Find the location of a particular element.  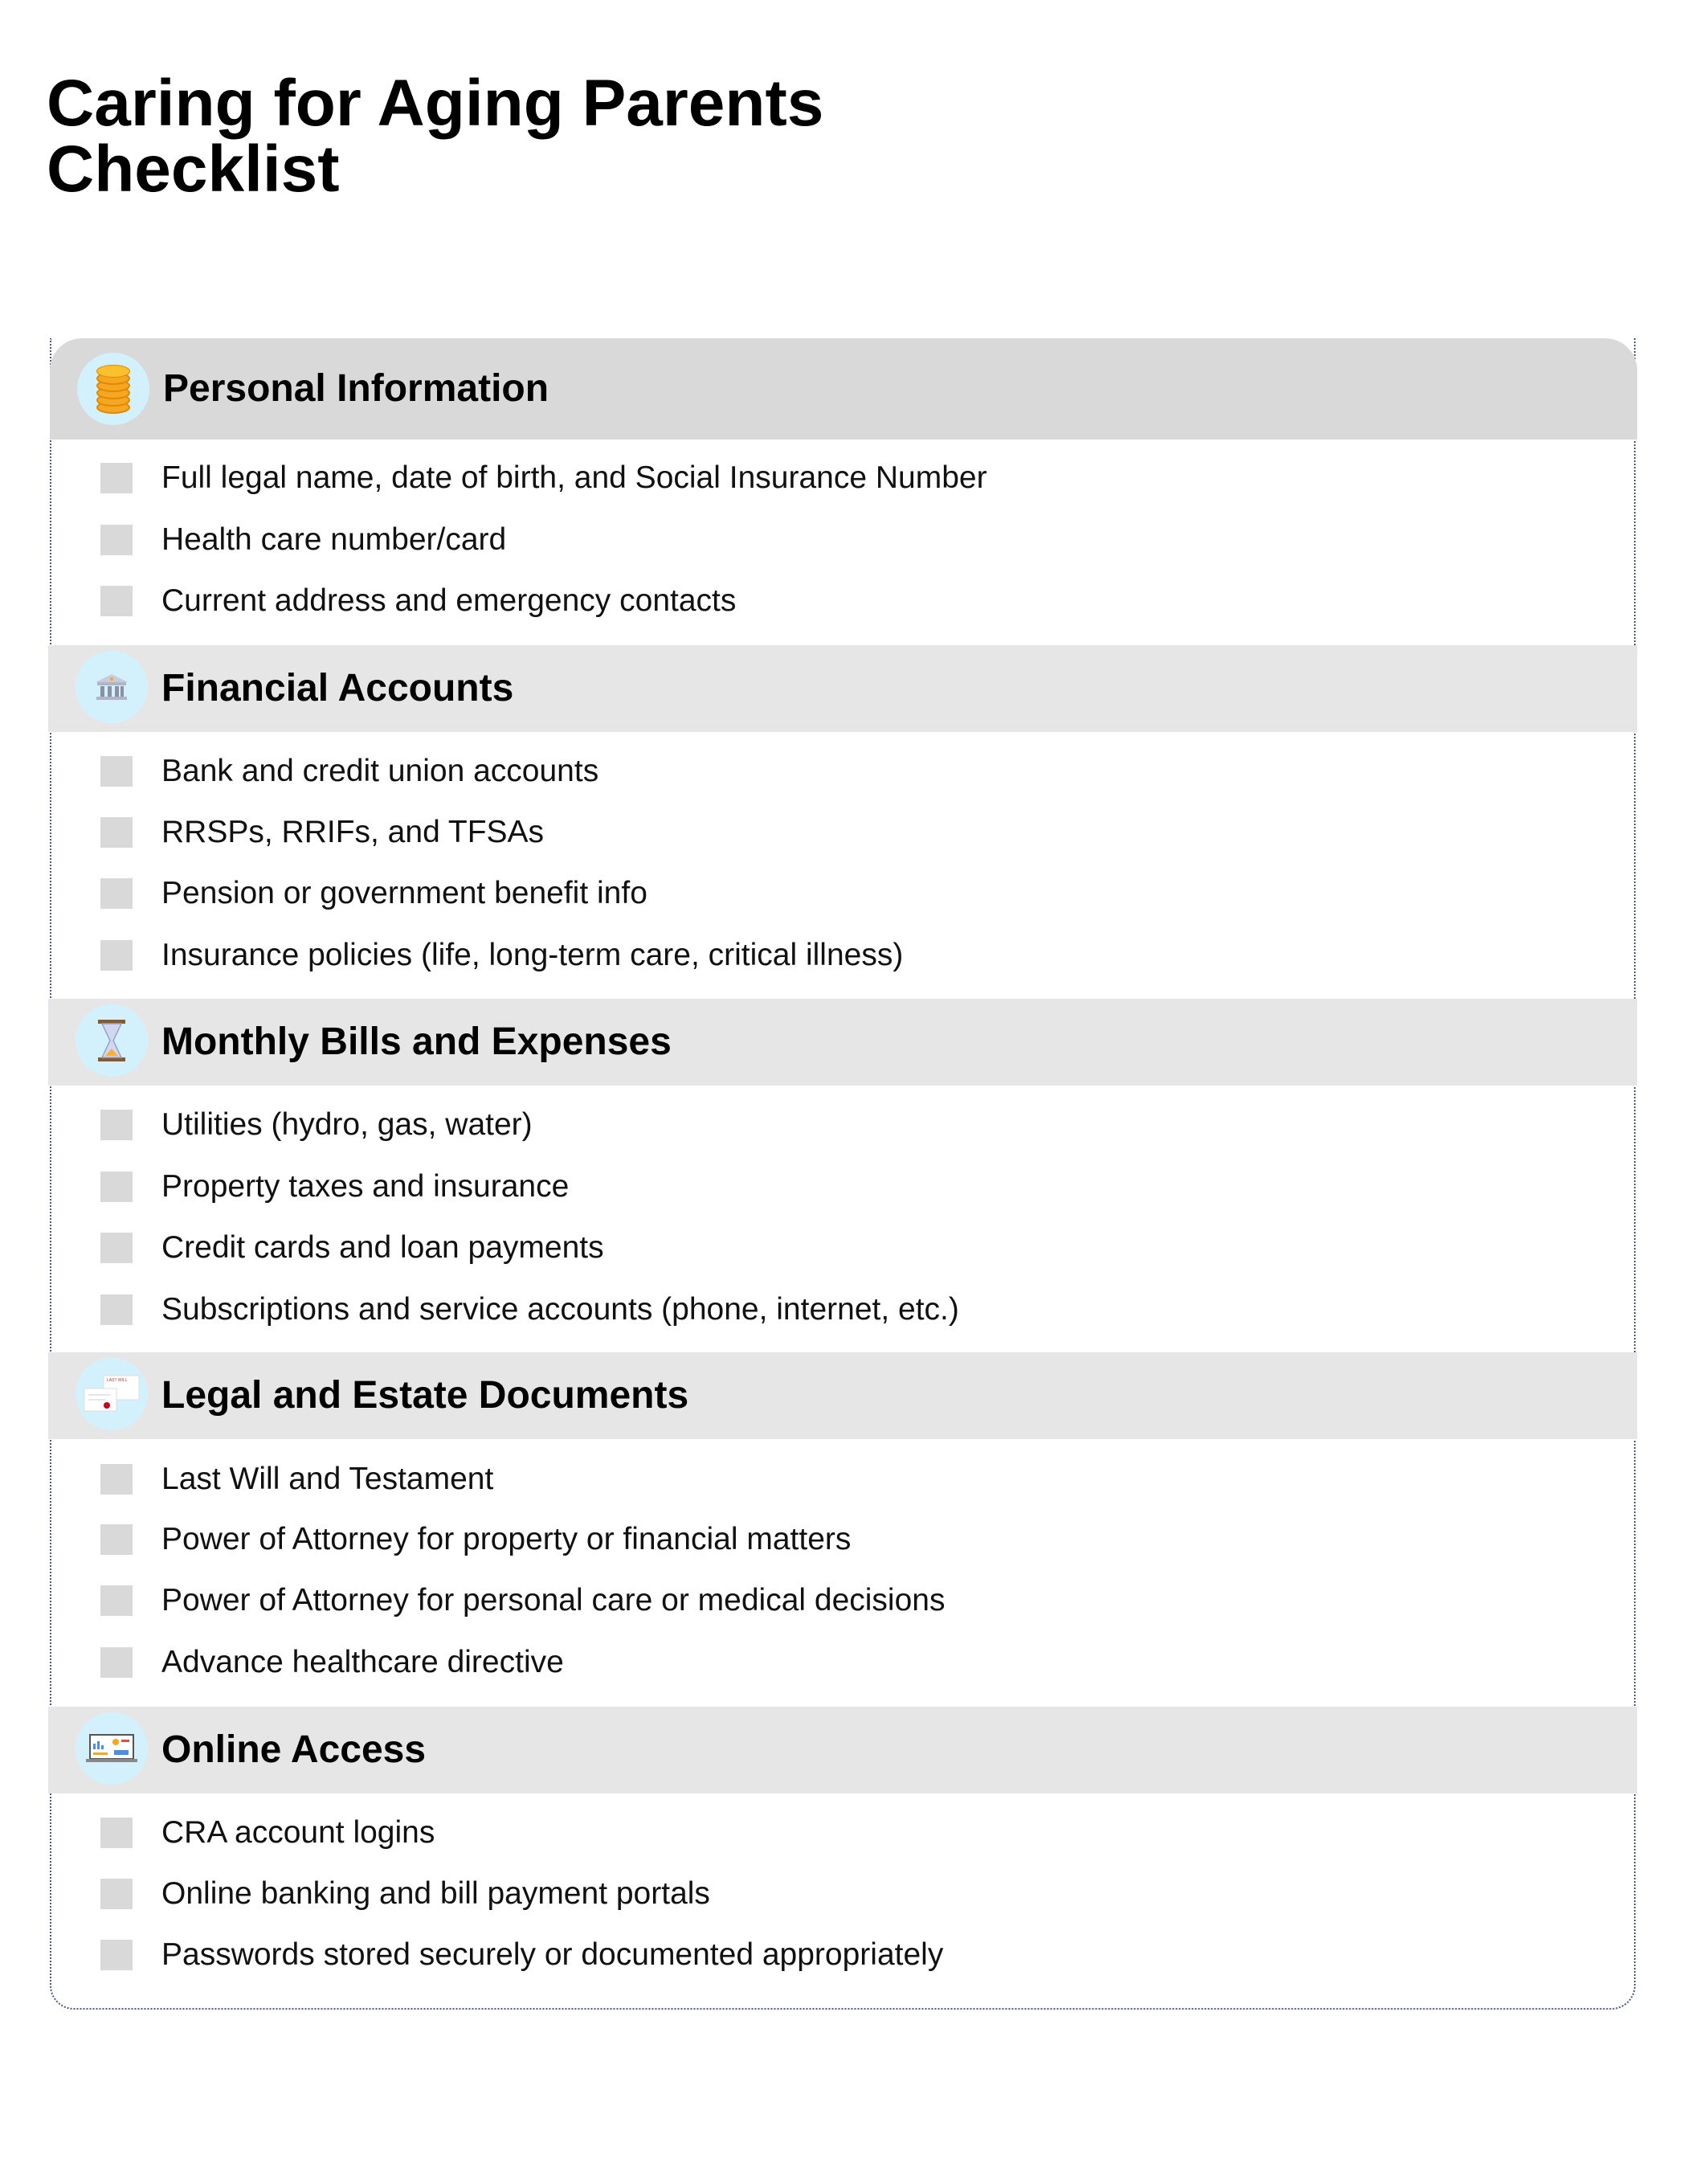

title-line-1: Caring for Aging Parents is located at coordinates (435, 103).